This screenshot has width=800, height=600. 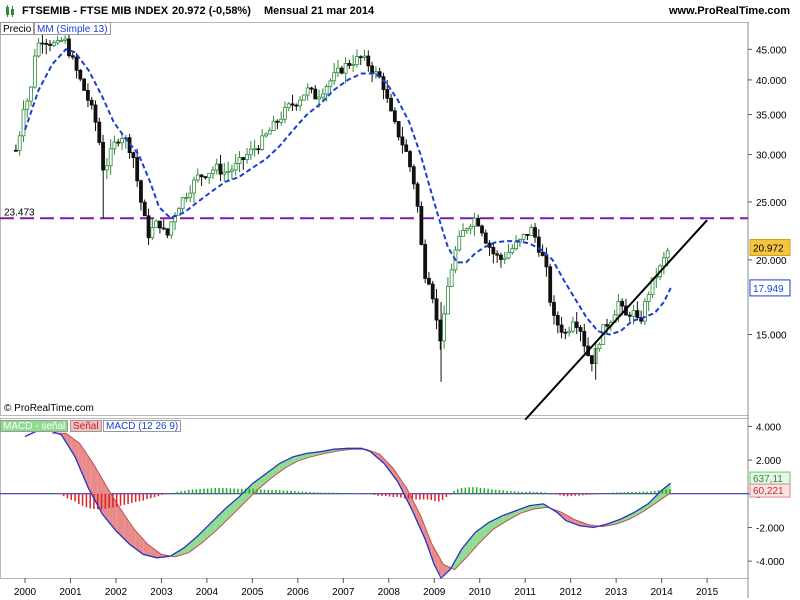 I want to click on x-tick-label: 2005, so click(x=252, y=592).